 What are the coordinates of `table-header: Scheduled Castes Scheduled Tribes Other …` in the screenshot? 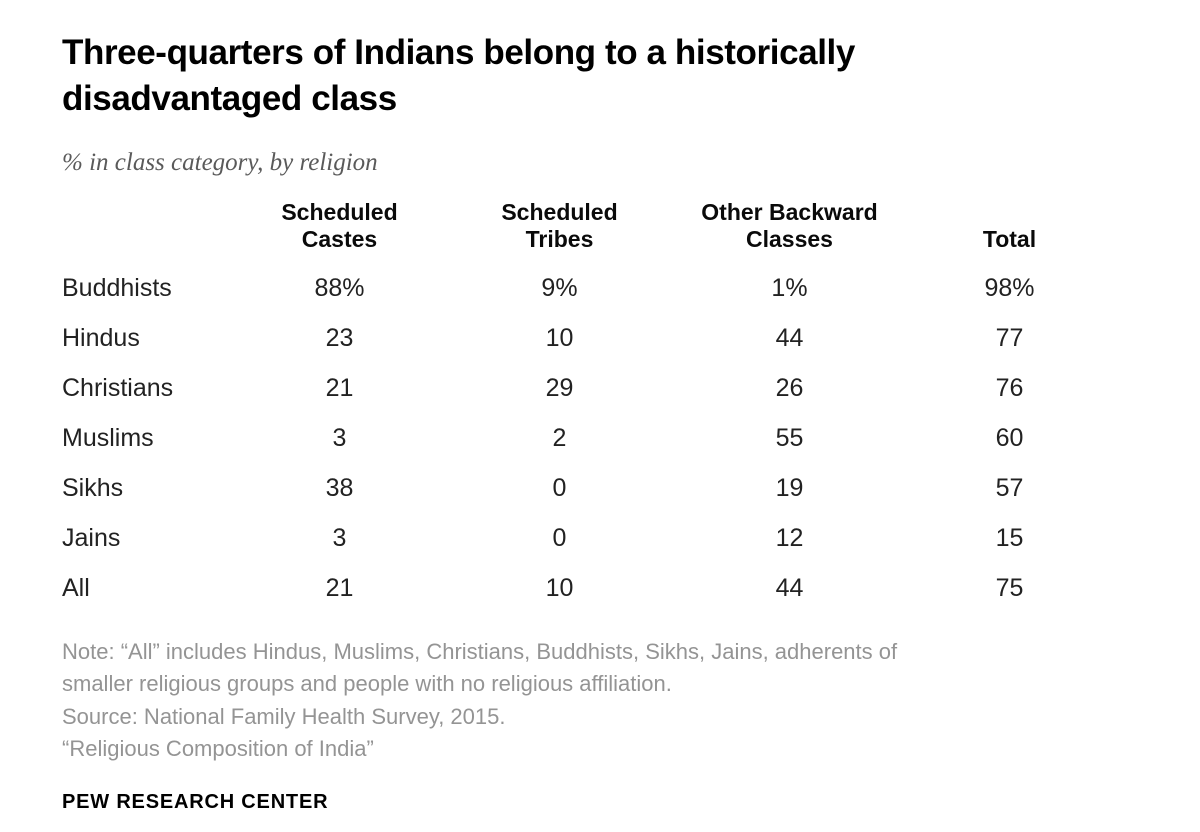 It's located at (587, 231).